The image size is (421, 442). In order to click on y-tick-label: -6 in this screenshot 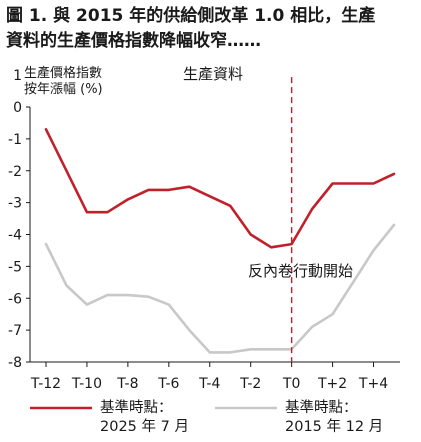, I will do `click(15, 299)`.